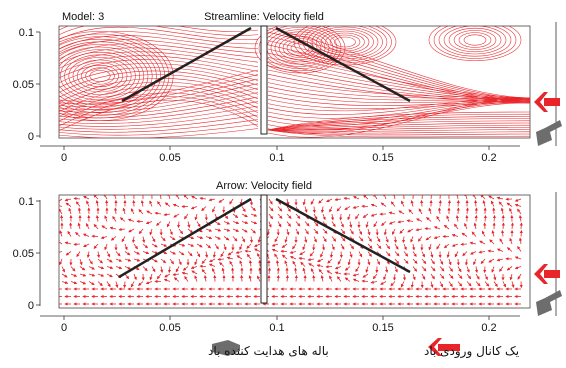 Image resolution: width=566 pixels, height=368 pixels. I want to click on y-tick-bottom-0: 0, so click(31, 306).